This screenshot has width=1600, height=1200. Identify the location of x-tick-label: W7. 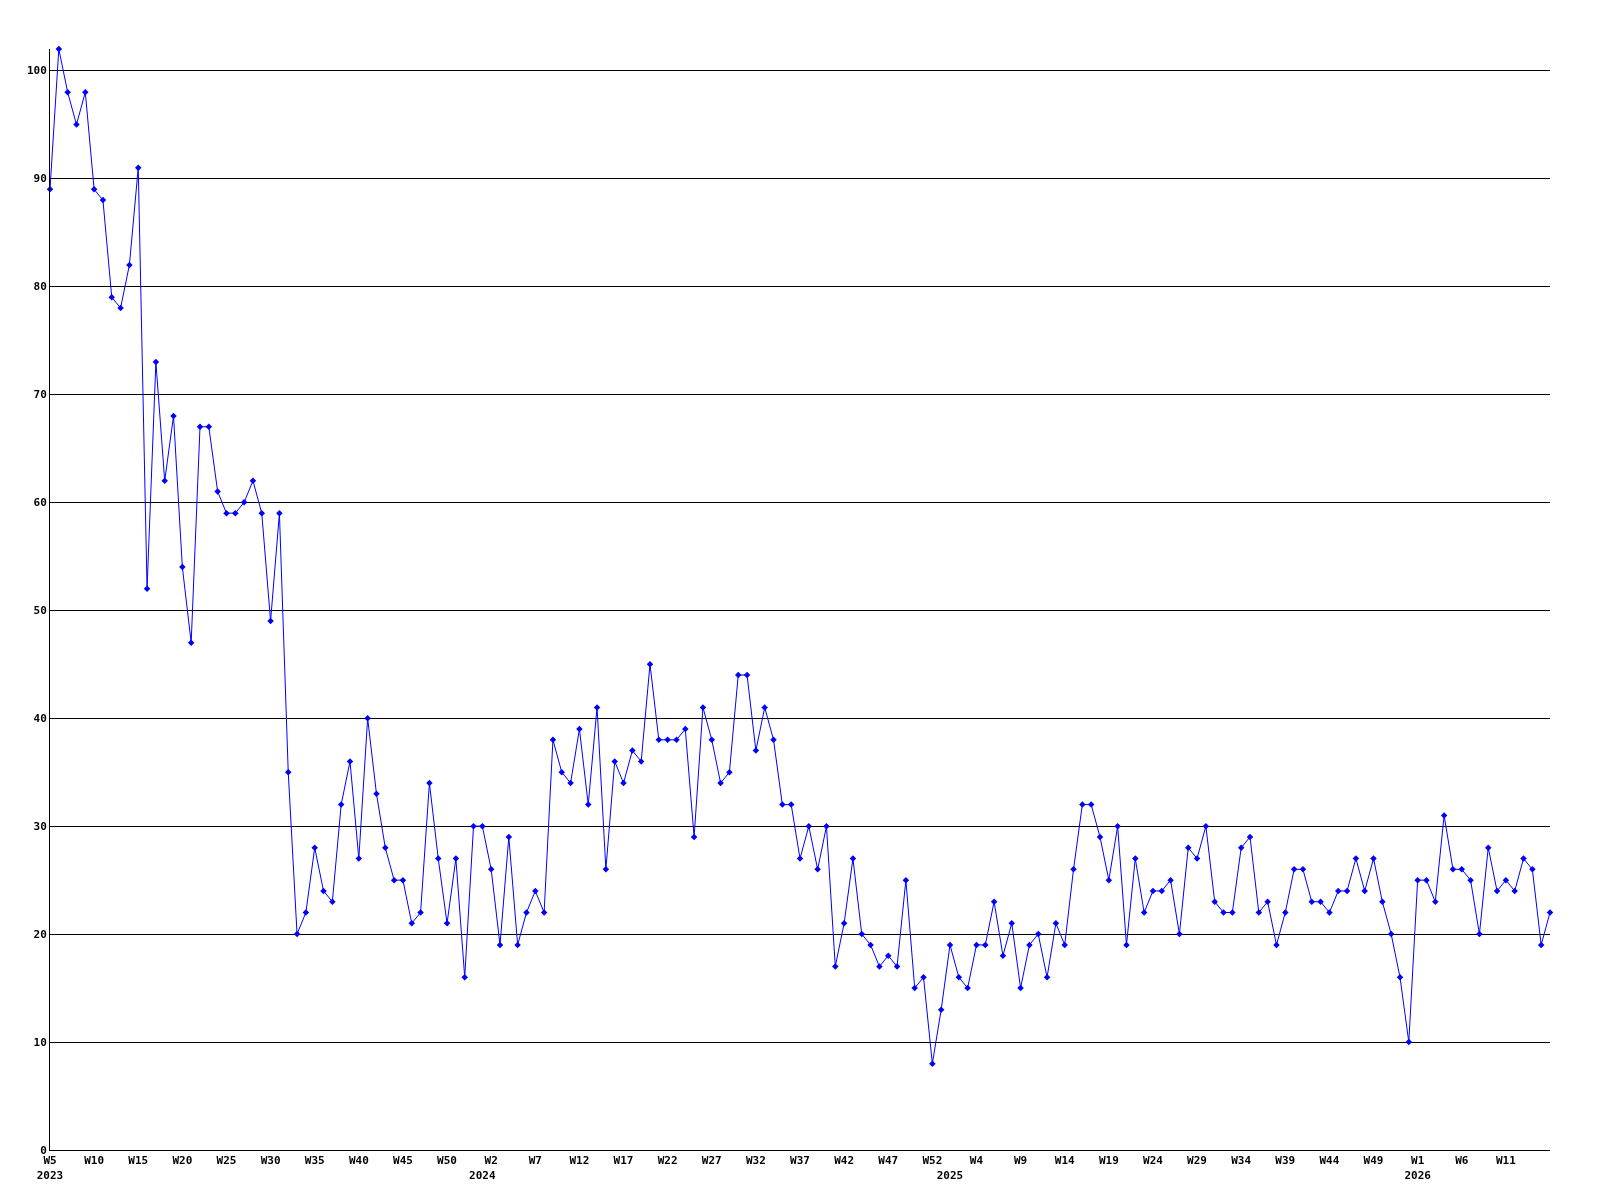
(535, 1161).